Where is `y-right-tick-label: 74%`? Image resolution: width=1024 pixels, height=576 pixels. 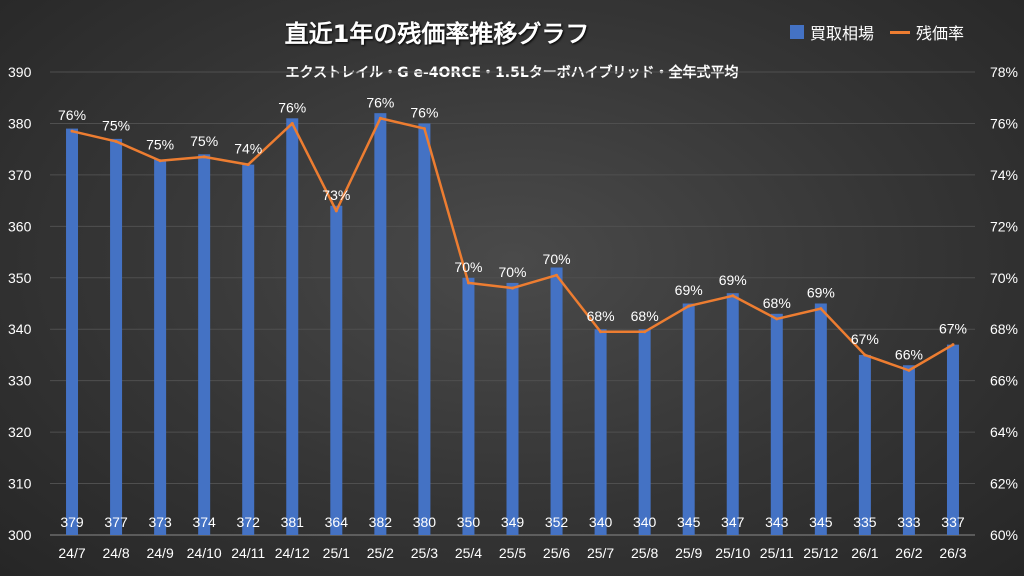 y-right-tick-label: 74% is located at coordinates (1004, 175).